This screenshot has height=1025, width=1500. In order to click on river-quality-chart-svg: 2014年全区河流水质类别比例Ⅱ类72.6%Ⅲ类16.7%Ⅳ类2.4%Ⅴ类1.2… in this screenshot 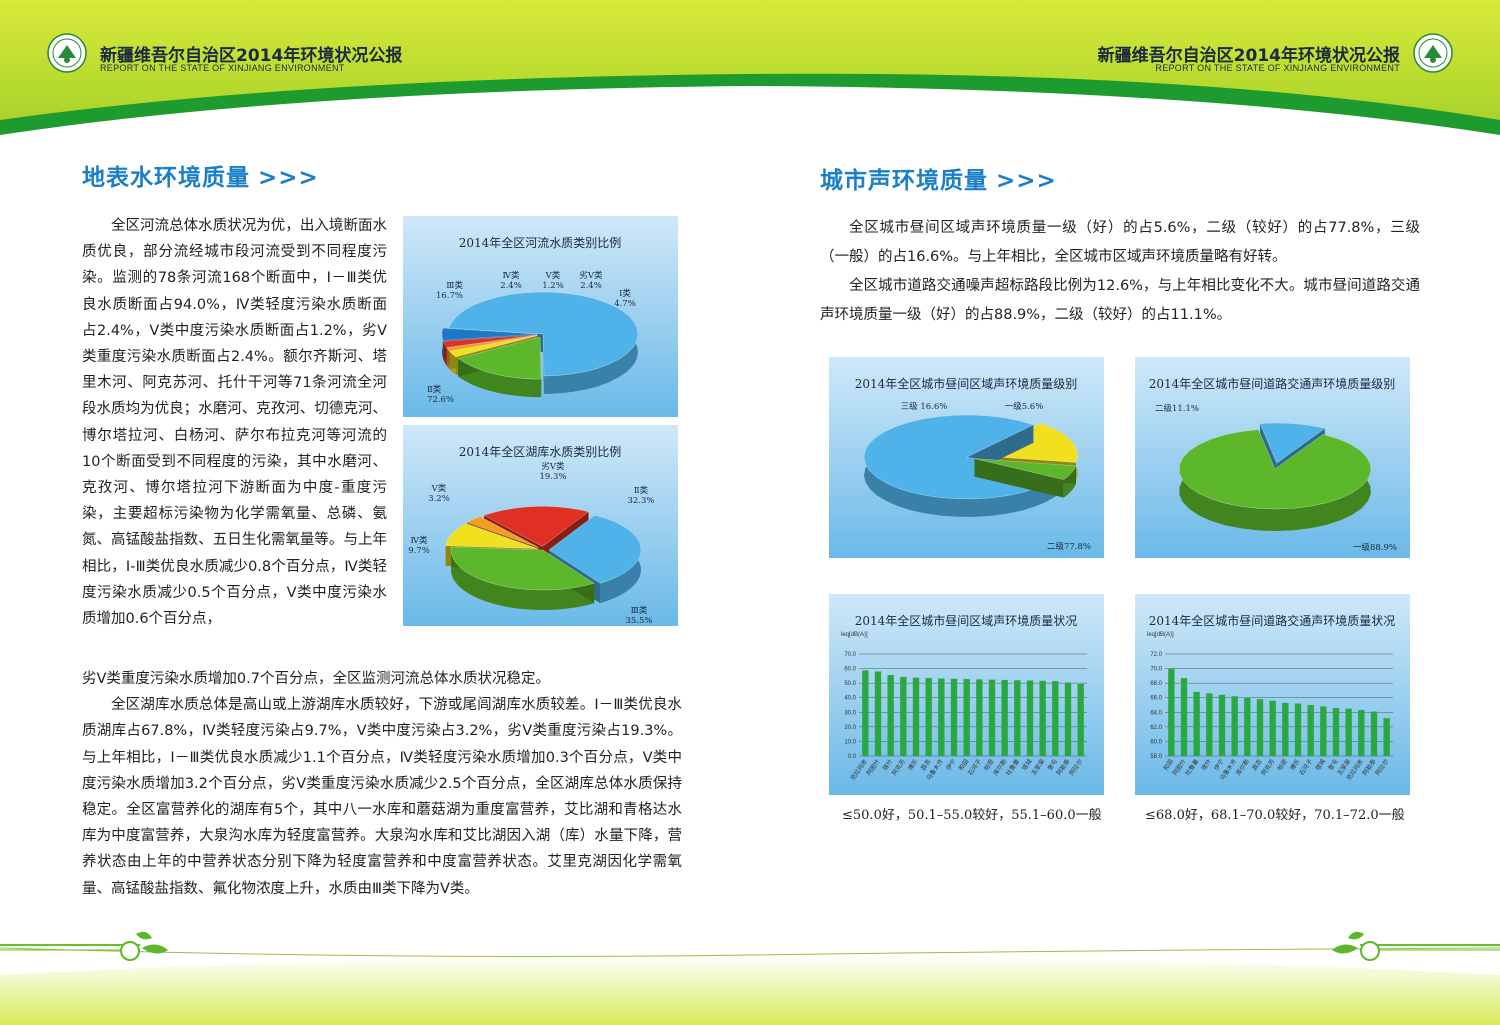, I will do `click(533, 320)`.